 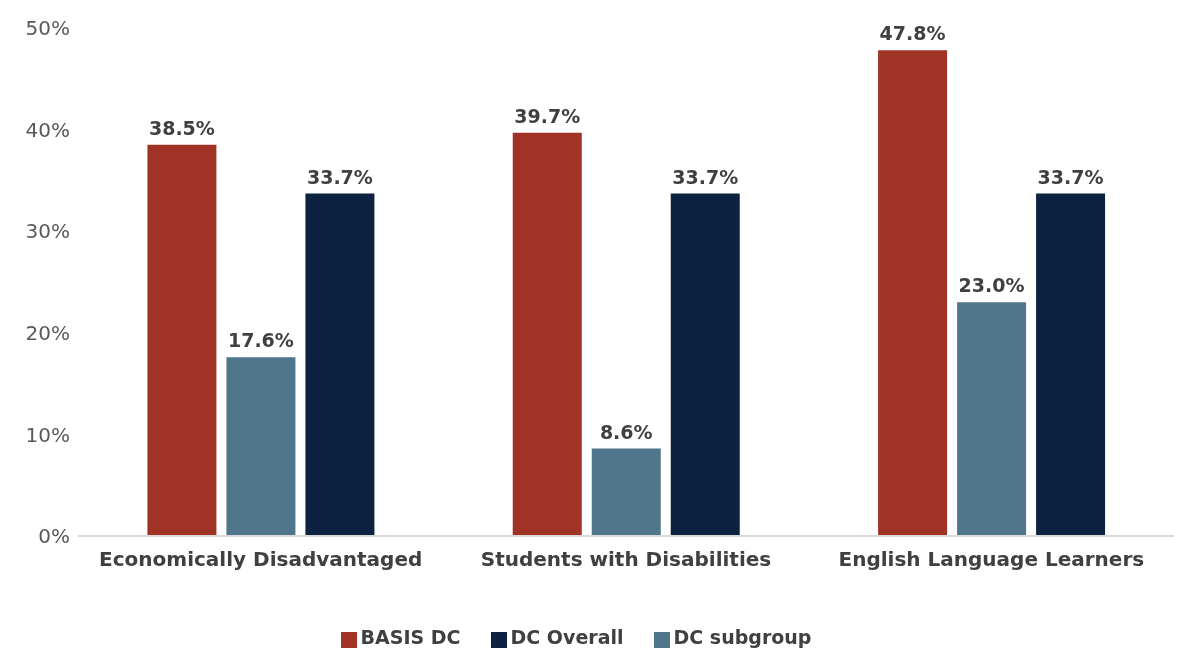 What do you see at coordinates (410, 637) in the screenshot?
I see `legend-label: BASIS DC` at bounding box center [410, 637].